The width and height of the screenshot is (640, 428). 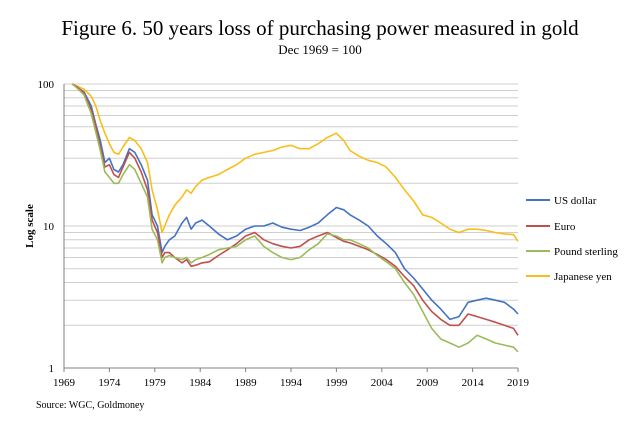 What do you see at coordinates (336, 383) in the screenshot?
I see `x-tick-label: 1999` at bounding box center [336, 383].